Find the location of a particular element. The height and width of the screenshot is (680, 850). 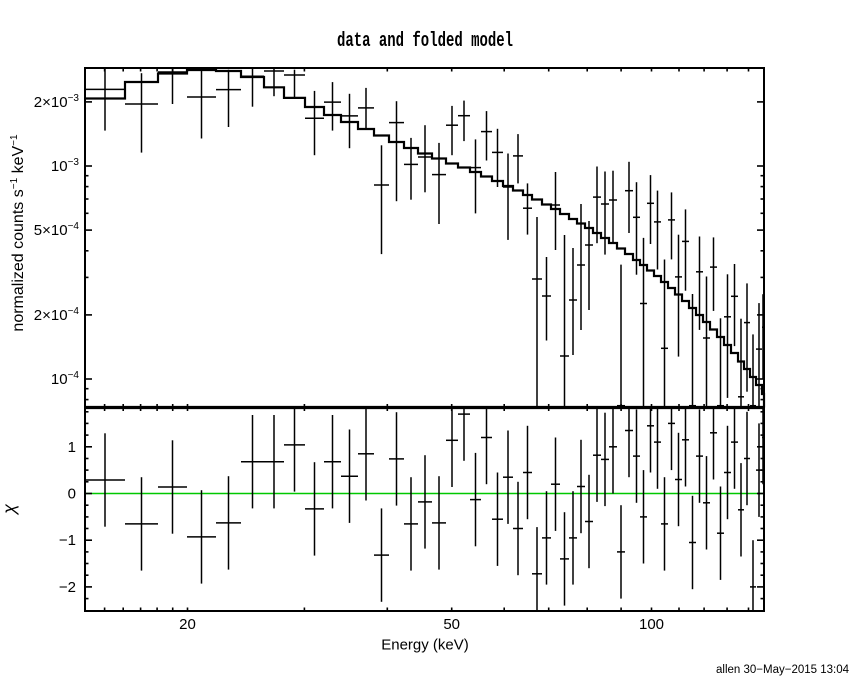

svg-text: 1 is located at coordinates (72, 447).